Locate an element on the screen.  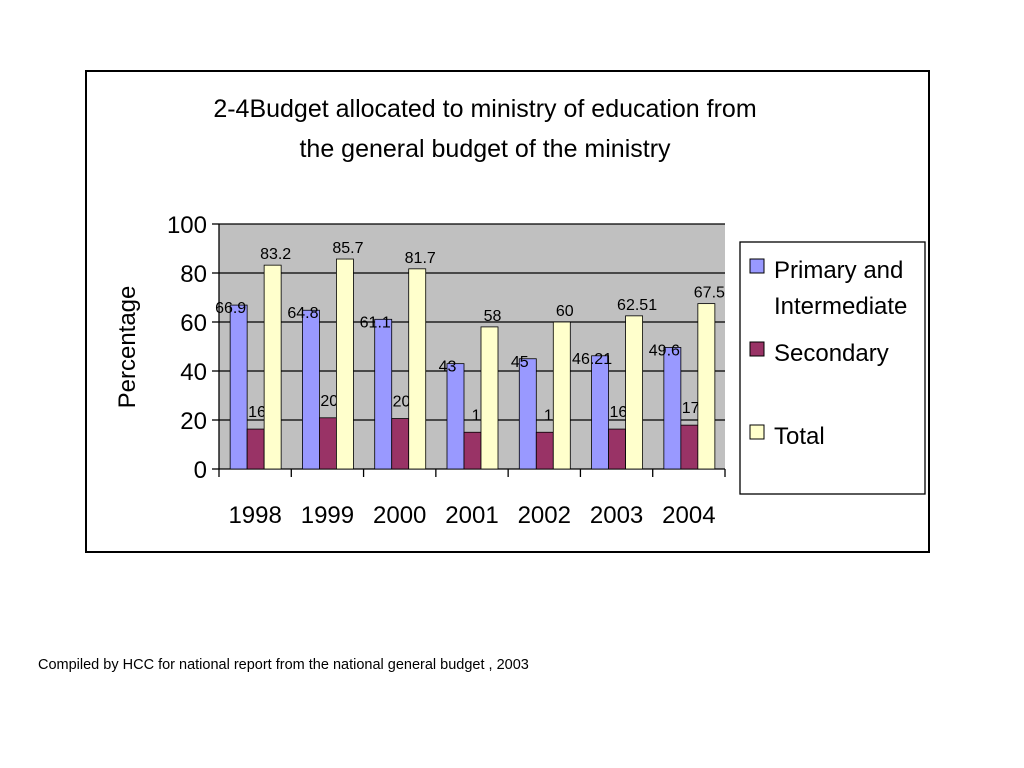
chart-title-line: the general budget of the ministry is located at coordinates (485, 149).